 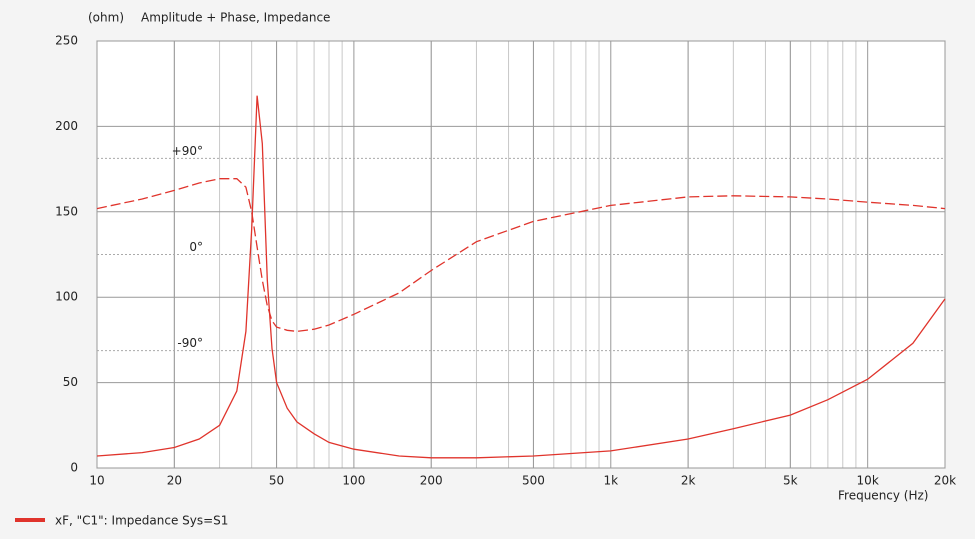 What do you see at coordinates (187, 151) in the screenshot?
I see `y2-tick-label: +90°` at bounding box center [187, 151].